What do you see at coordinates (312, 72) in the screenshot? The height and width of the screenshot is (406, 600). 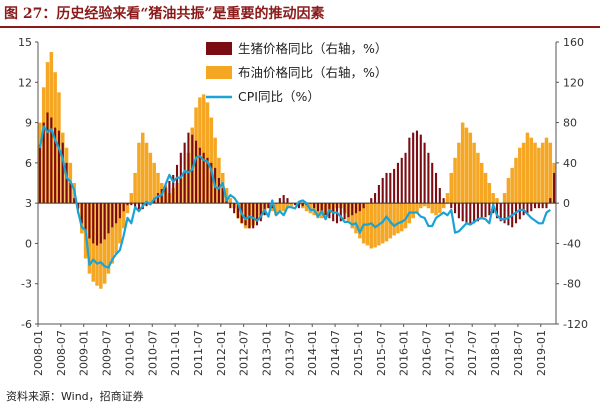 I see `legend-label: 布油价格同比（右轴，%）` at bounding box center [312, 72].